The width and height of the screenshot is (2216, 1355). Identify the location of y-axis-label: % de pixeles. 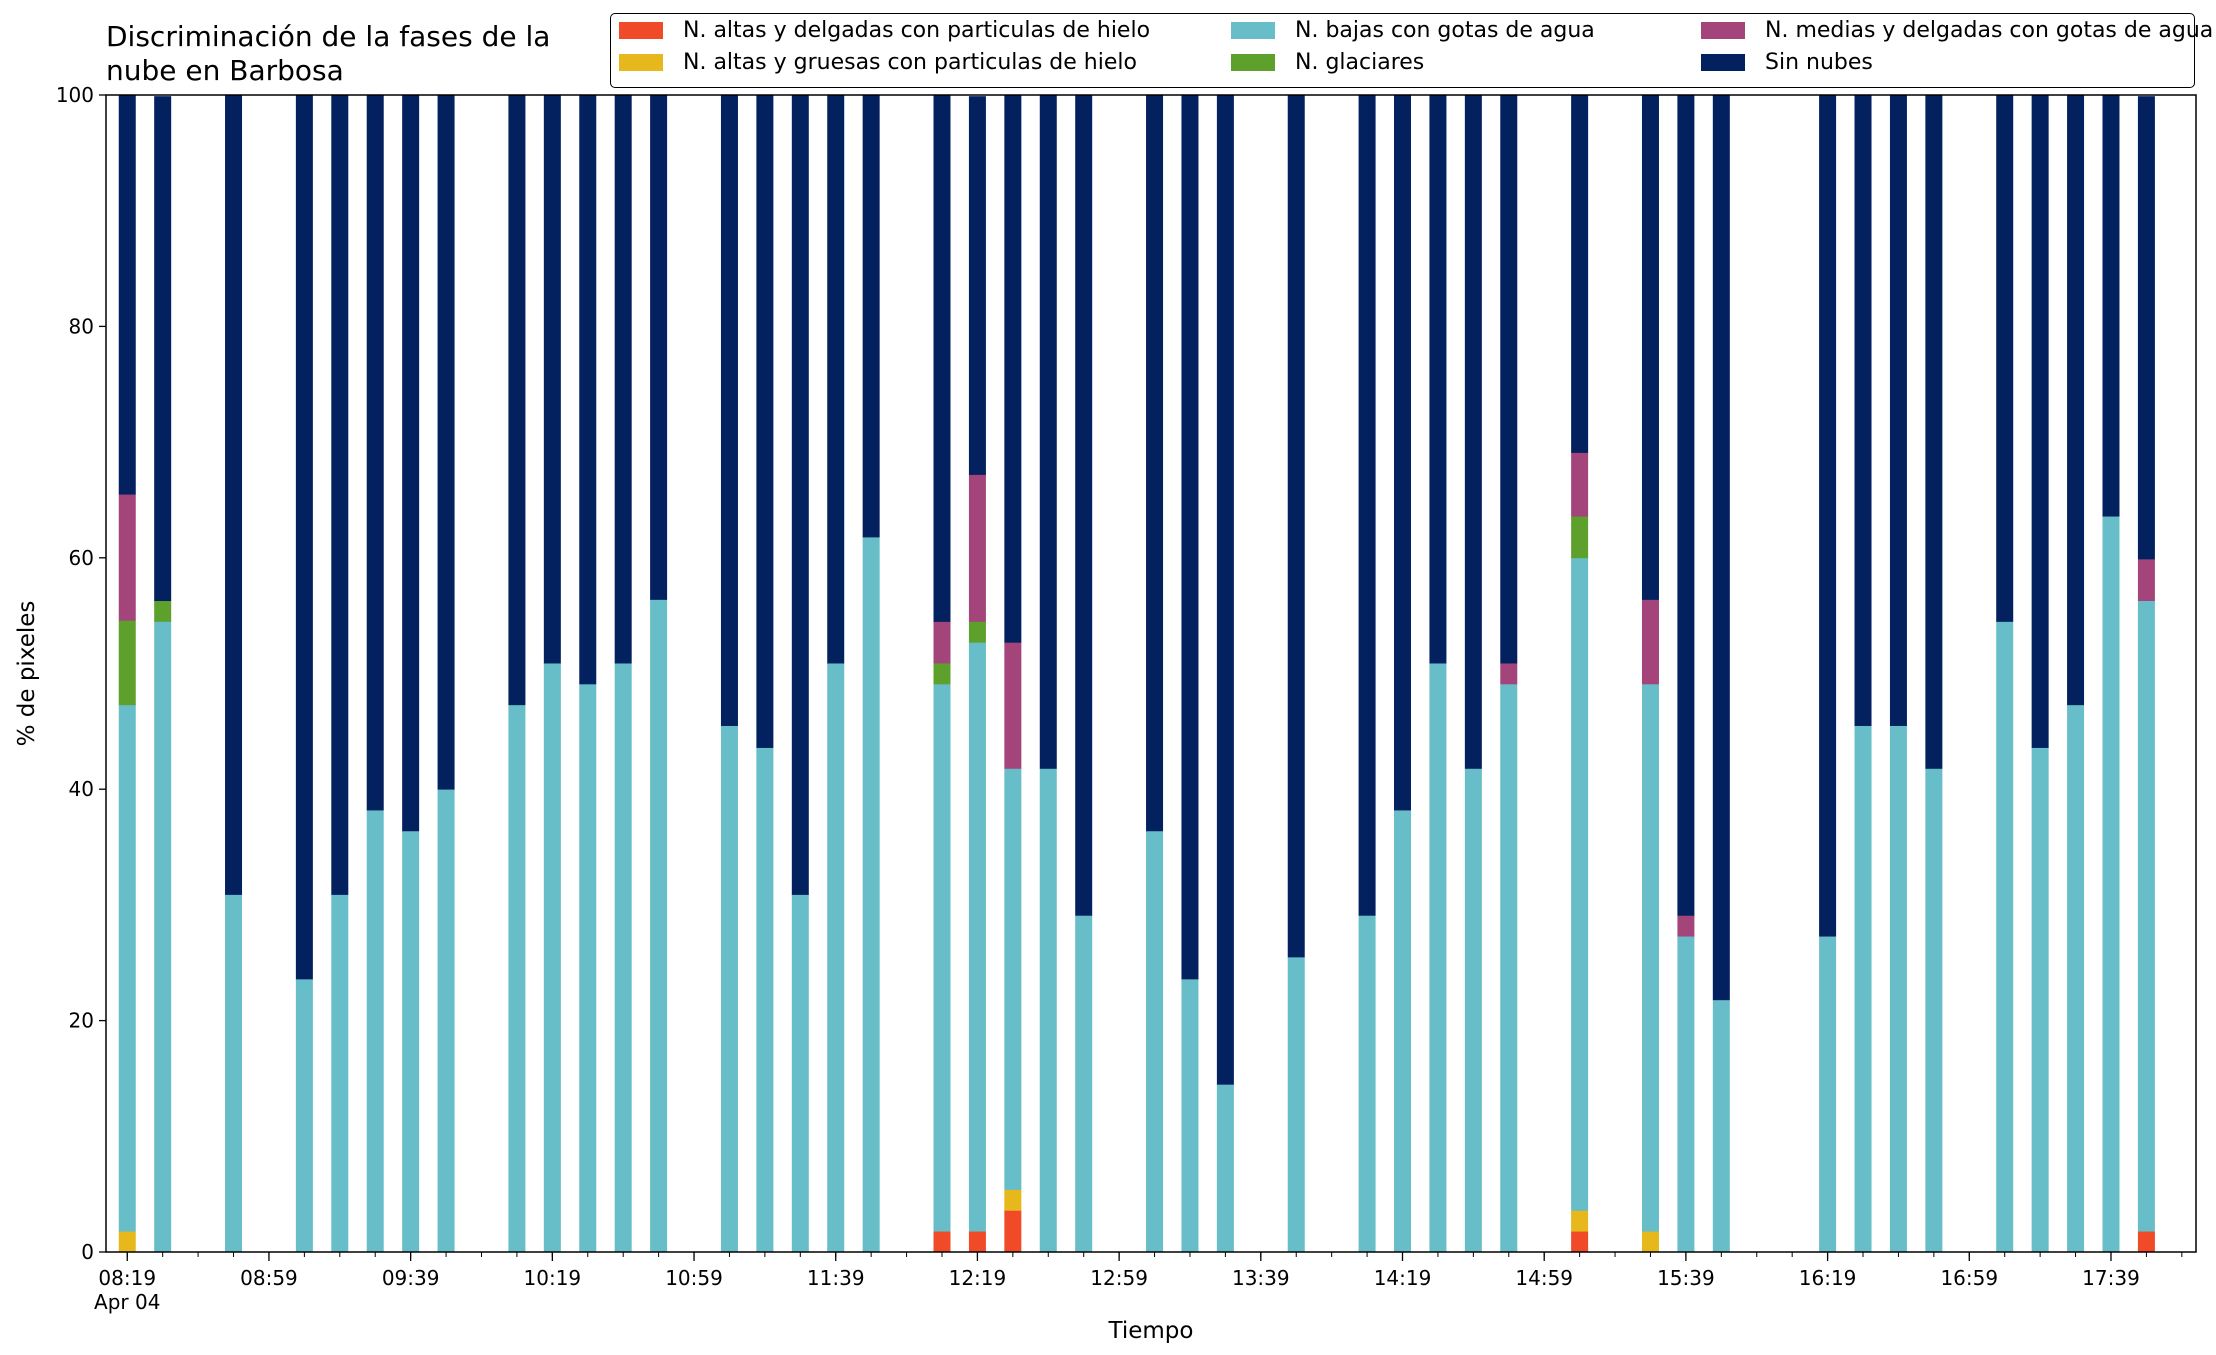
(27, 674).